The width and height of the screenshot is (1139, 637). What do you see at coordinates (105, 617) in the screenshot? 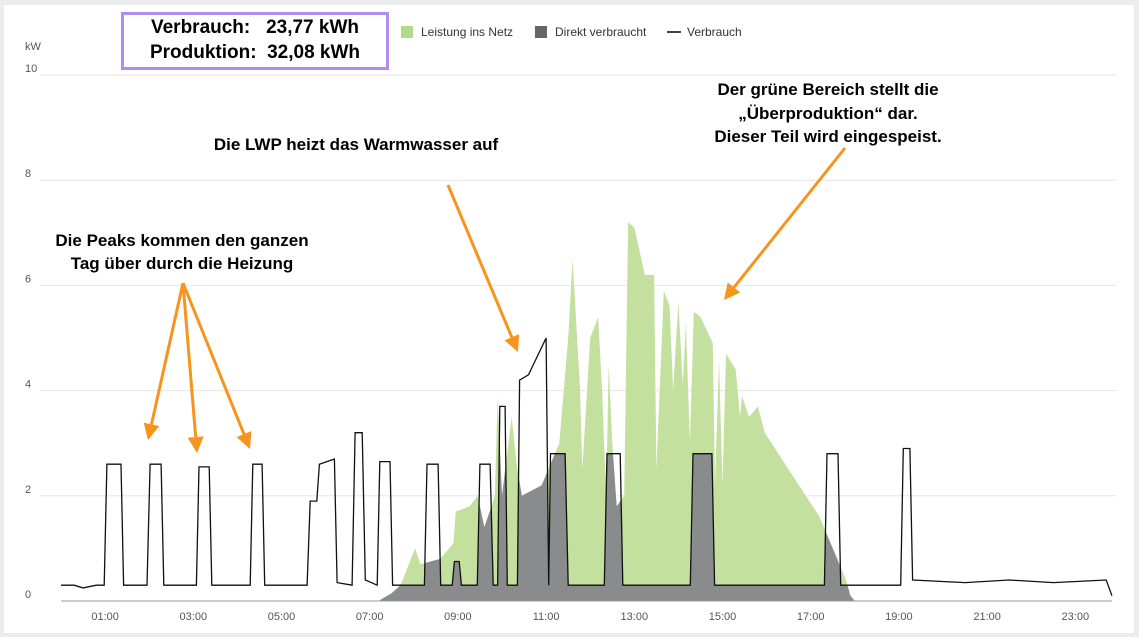
I see `x-tick-label: 01:00` at bounding box center [105, 617].